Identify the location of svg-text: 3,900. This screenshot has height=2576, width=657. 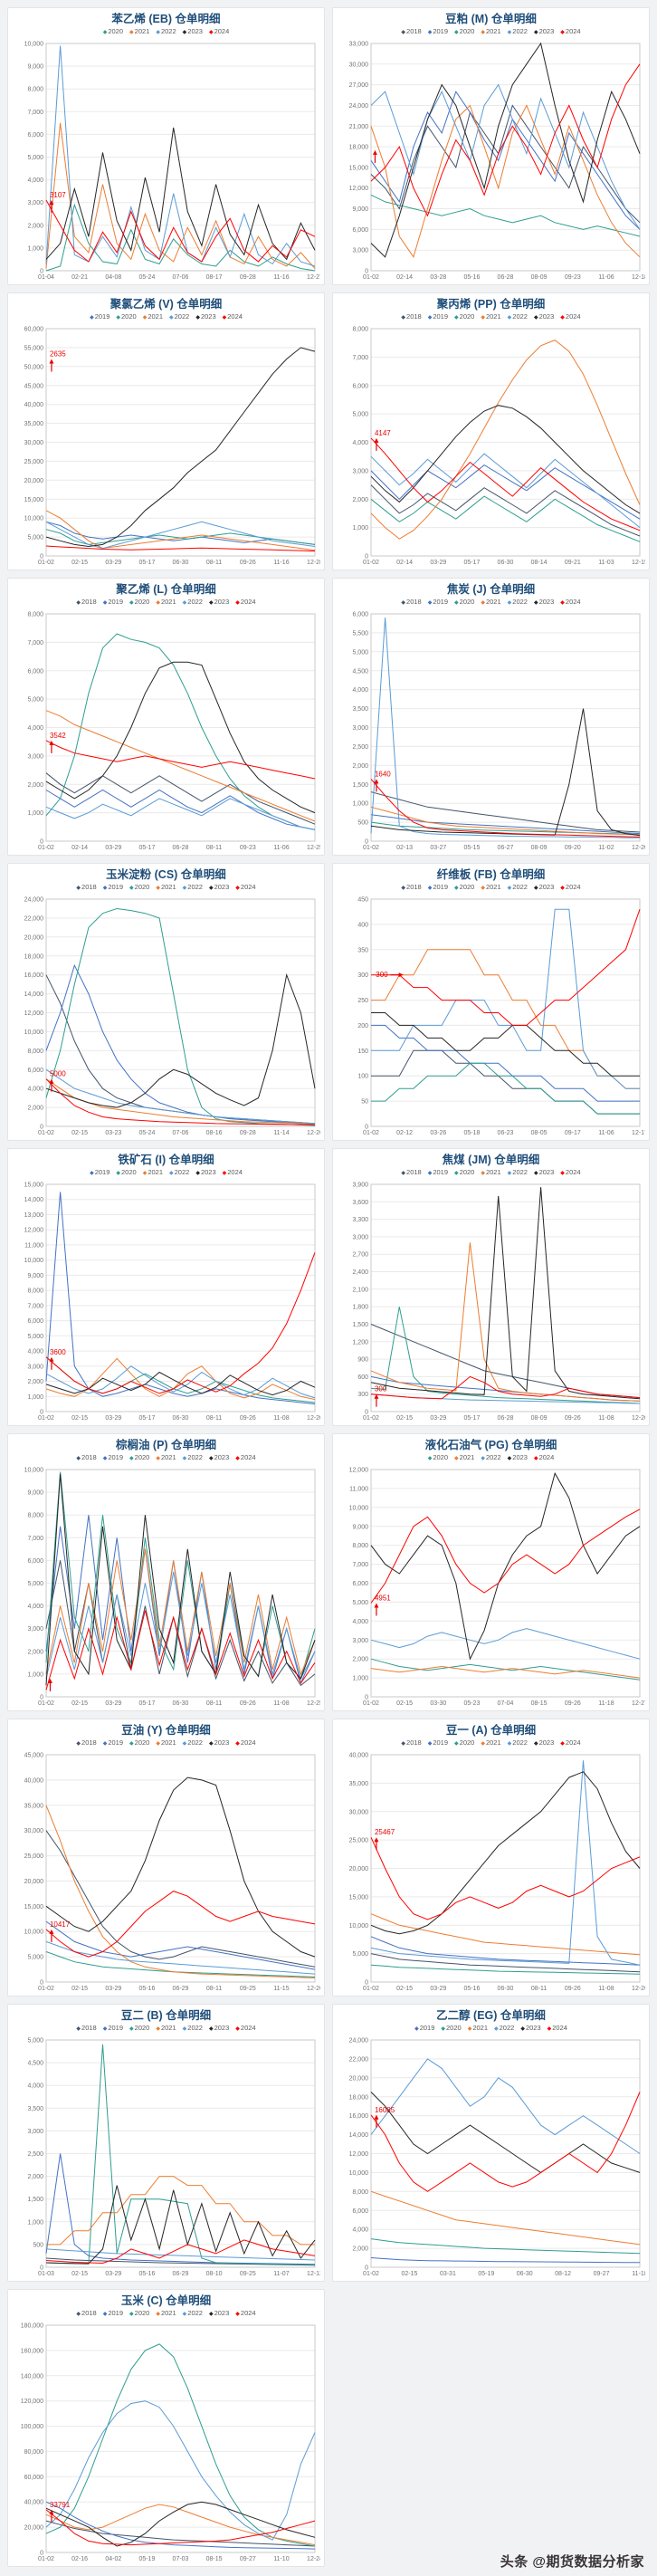
(360, 1186).